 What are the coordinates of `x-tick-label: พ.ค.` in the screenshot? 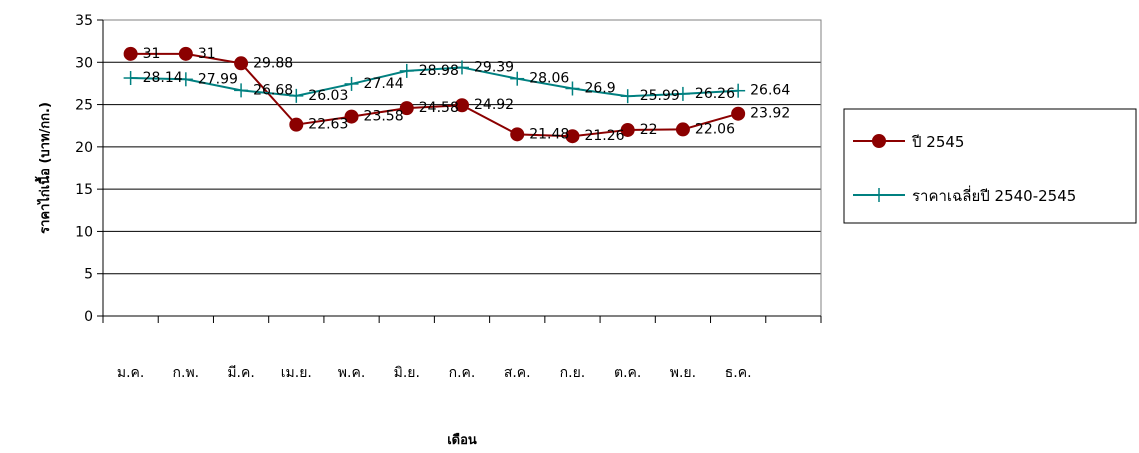 It's located at (352, 373).